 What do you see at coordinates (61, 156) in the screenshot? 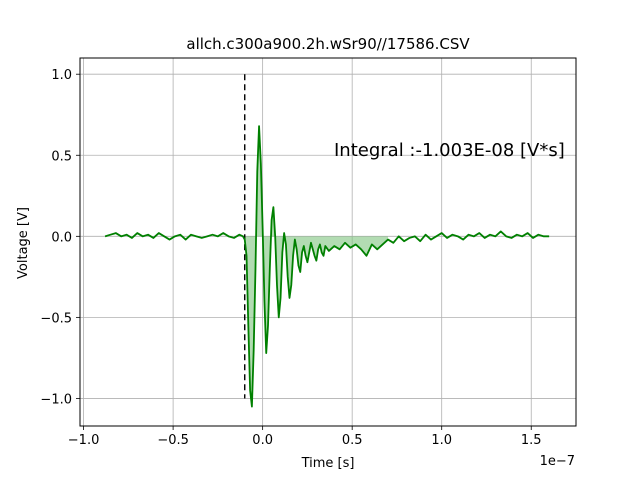
I see `y-tick-label: 0.5` at bounding box center [61, 156].